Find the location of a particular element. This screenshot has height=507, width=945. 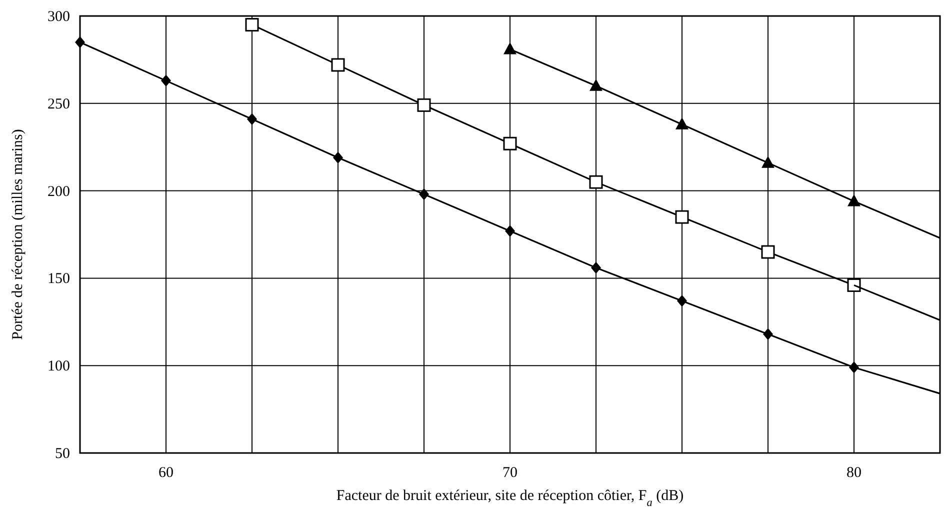

y-tick-label: 100 is located at coordinates (59, 366).